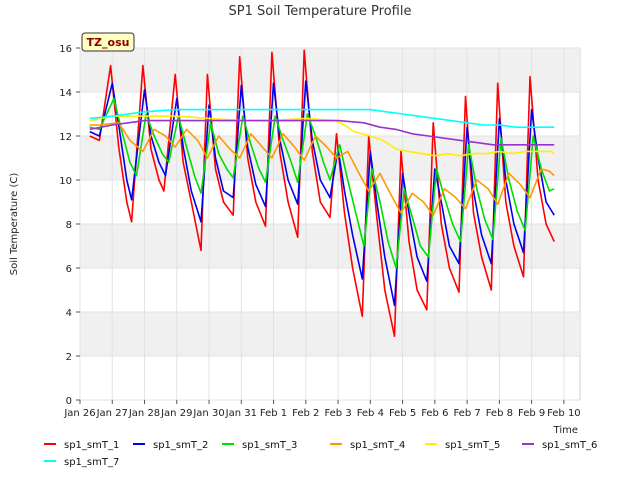 The image size is (640, 480). I want to click on legend-label: sp1_smT_1, so click(91, 445).